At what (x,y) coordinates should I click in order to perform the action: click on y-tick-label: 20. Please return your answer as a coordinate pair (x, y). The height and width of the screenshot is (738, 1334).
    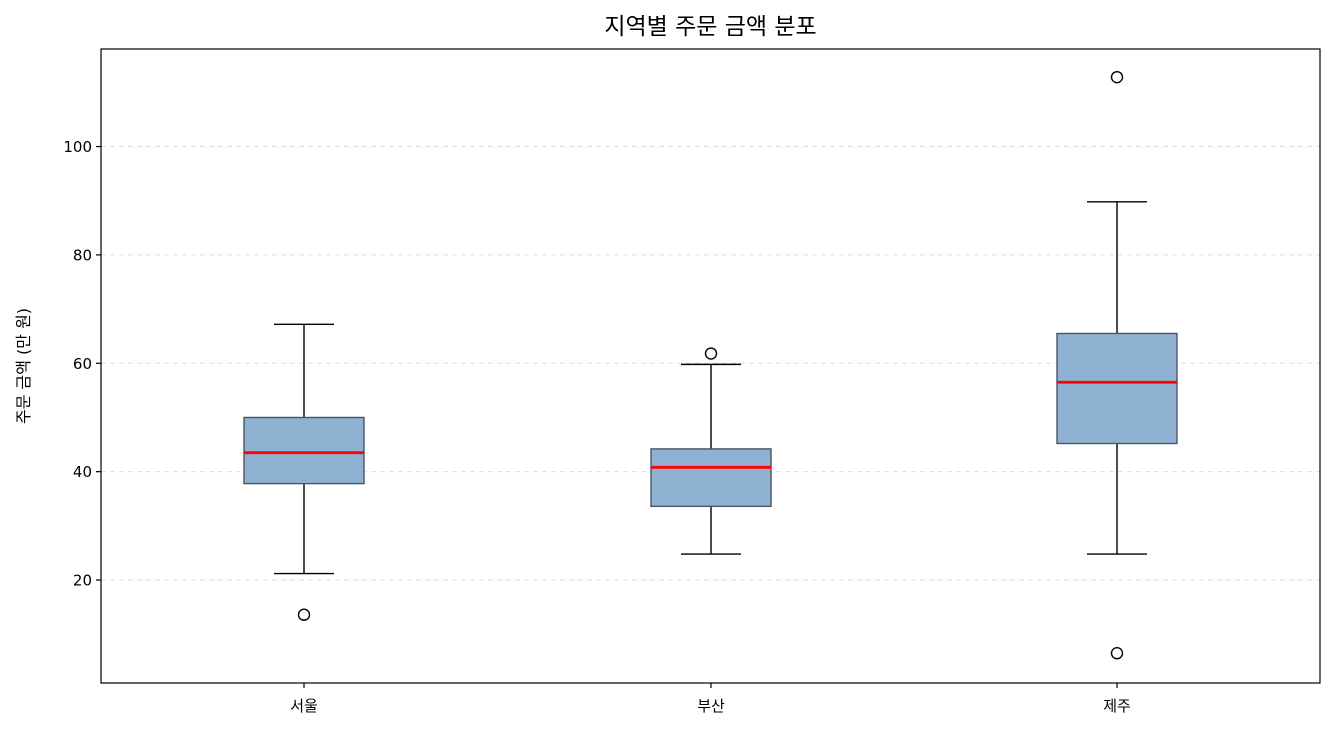
    Looking at the image, I should click on (82, 581).